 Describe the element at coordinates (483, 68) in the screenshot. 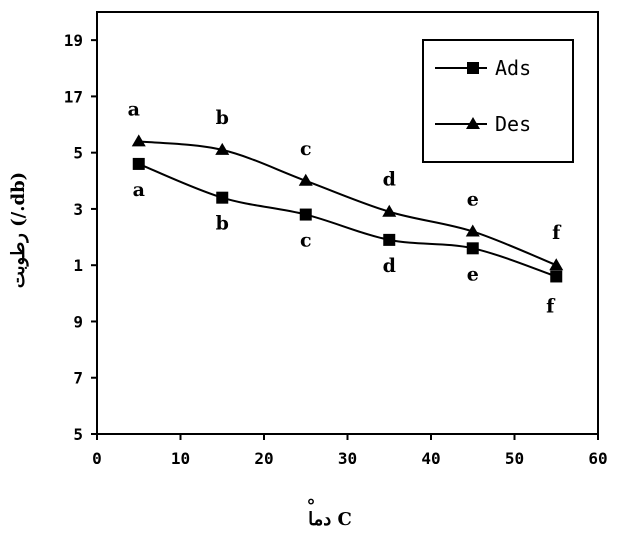

I see `legend-item-ads: Ads` at that location.